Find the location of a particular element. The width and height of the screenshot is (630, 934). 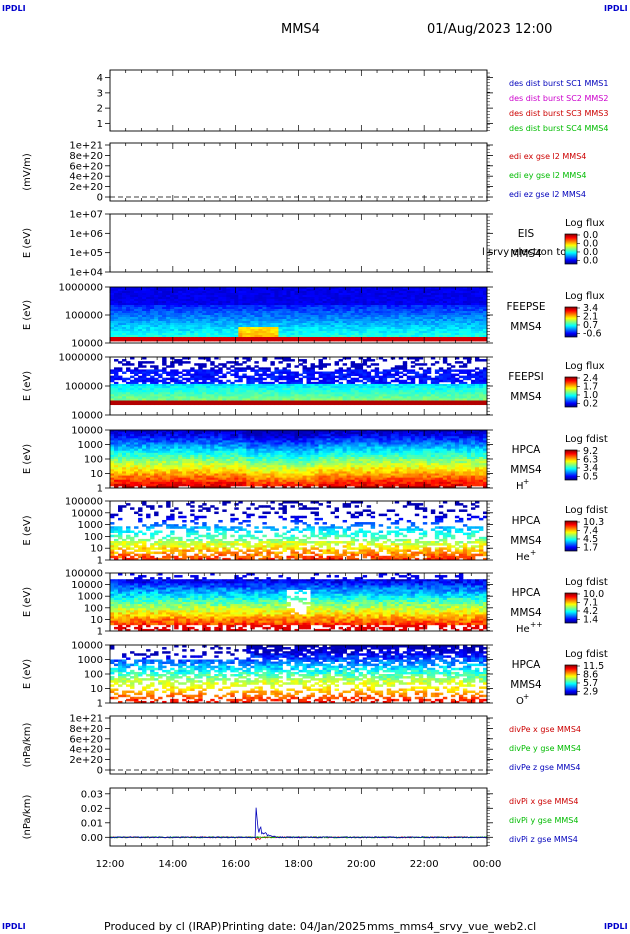

burst-ytick: 1 is located at coordinates (100, 124).